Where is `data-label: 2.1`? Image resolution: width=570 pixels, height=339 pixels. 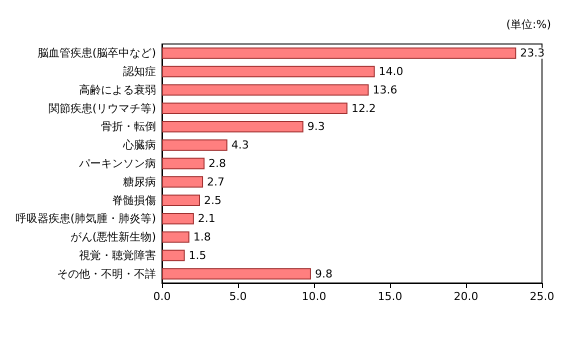 data-label: 2.1 is located at coordinates (207, 219).